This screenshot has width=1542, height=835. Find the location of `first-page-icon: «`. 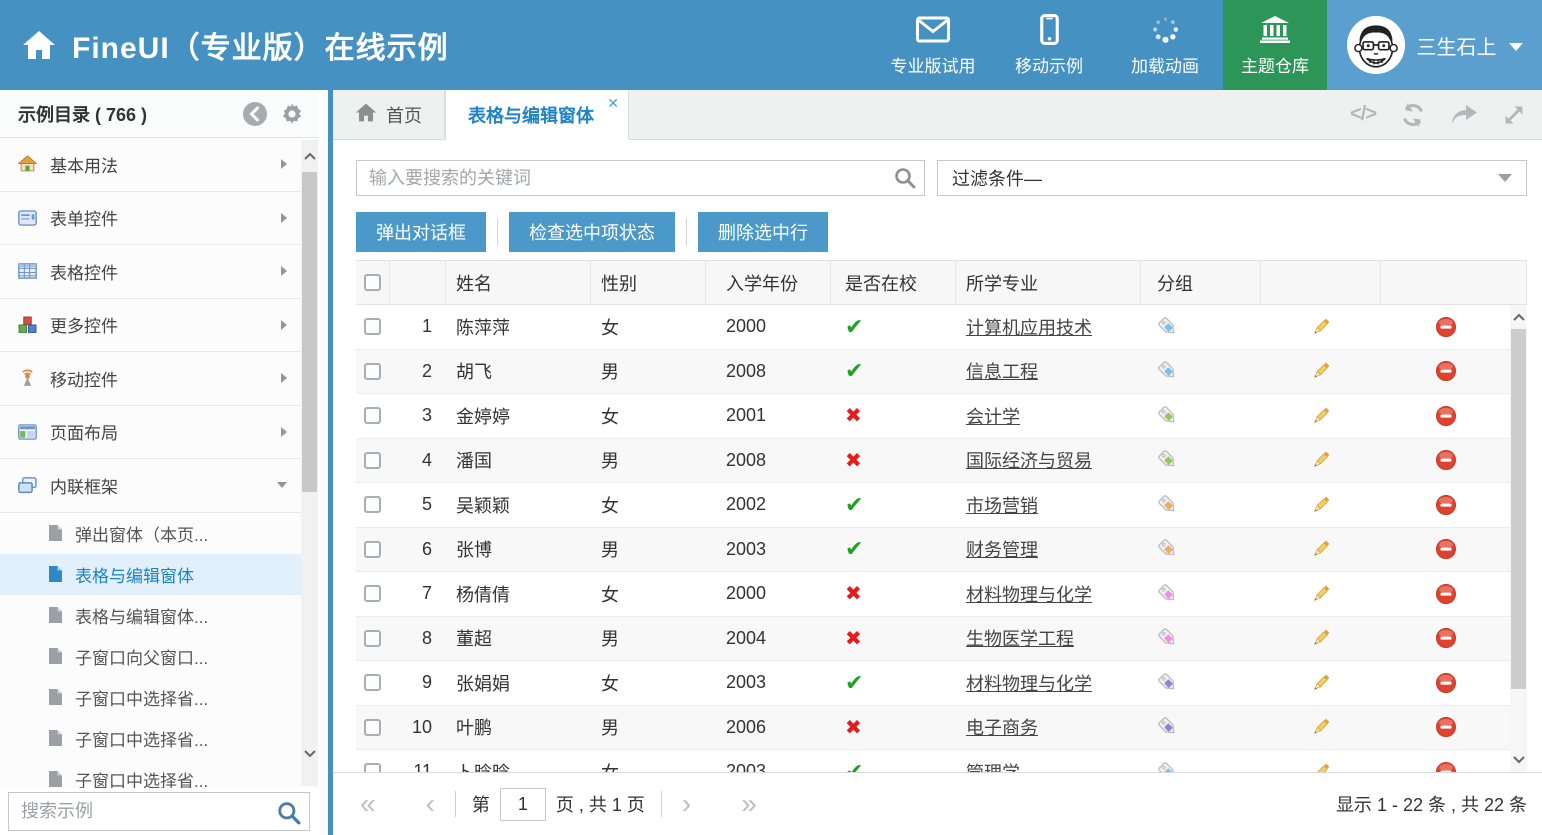

first-page-icon: « is located at coordinates (368, 803).